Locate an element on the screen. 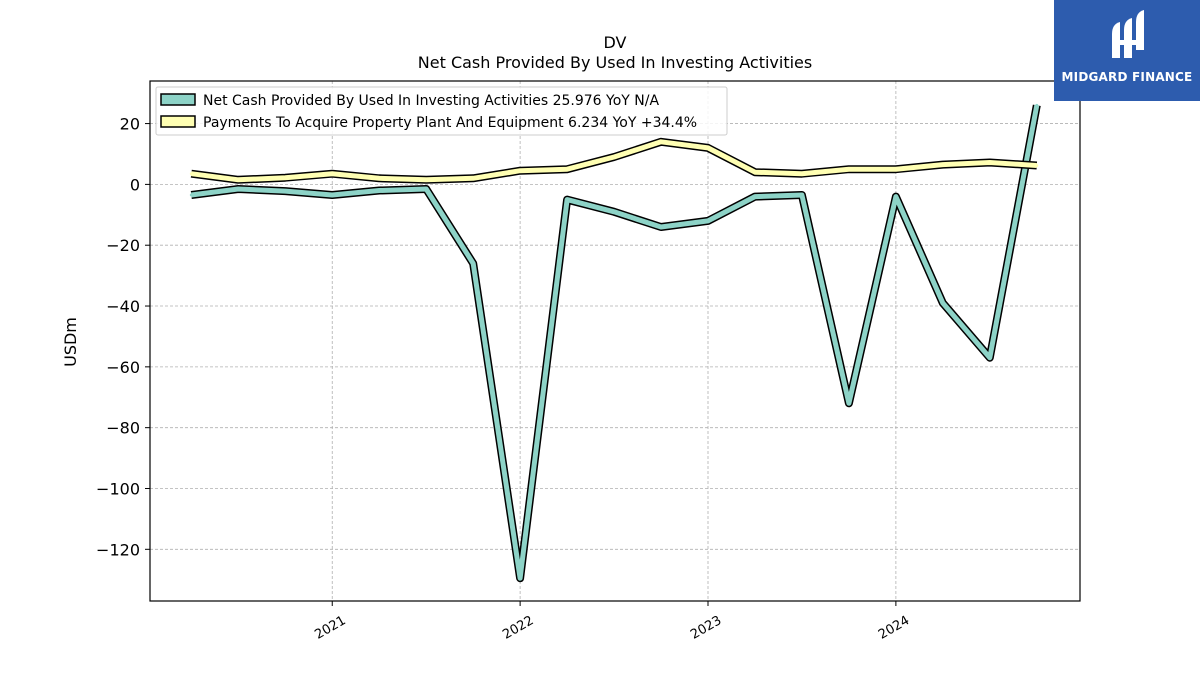 This screenshot has width=1200, height=675. chart-title: DV is located at coordinates (615, 42).